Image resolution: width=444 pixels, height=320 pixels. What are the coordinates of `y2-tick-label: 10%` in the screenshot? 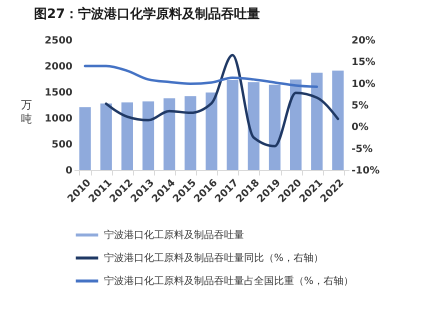 It's located at (364, 84).